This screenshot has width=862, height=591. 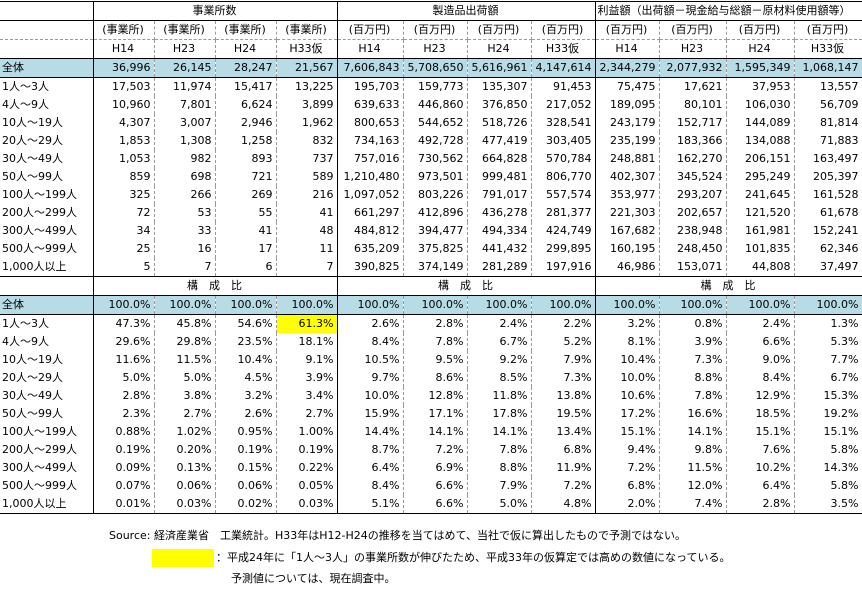 I want to click on table-cell: 152,717, so click(x=693, y=123).